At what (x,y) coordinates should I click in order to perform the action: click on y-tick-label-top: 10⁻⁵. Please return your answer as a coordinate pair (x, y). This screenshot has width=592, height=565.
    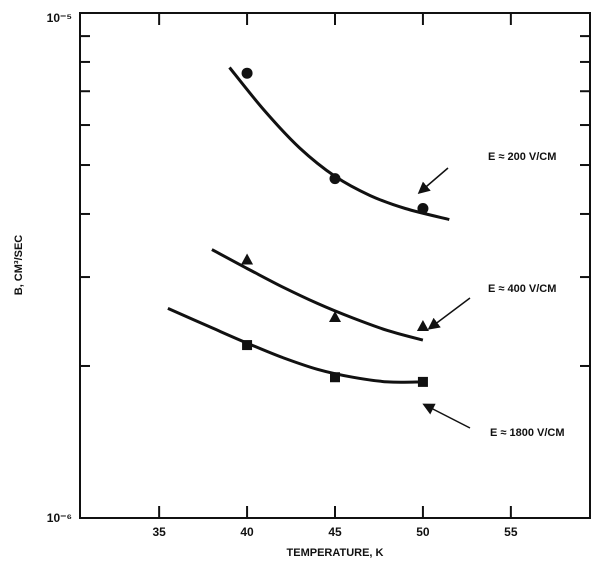
    Looking at the image, I should click on (59, 18).